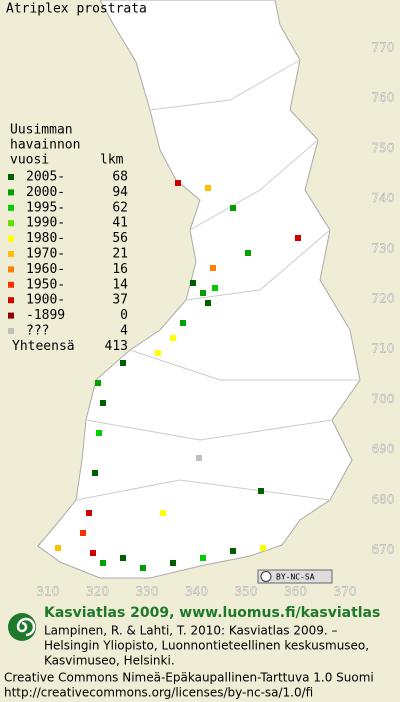  Describe the element at coordinates (45, 269) in the screenshot. I see `legend-label: 1960-` at that location.